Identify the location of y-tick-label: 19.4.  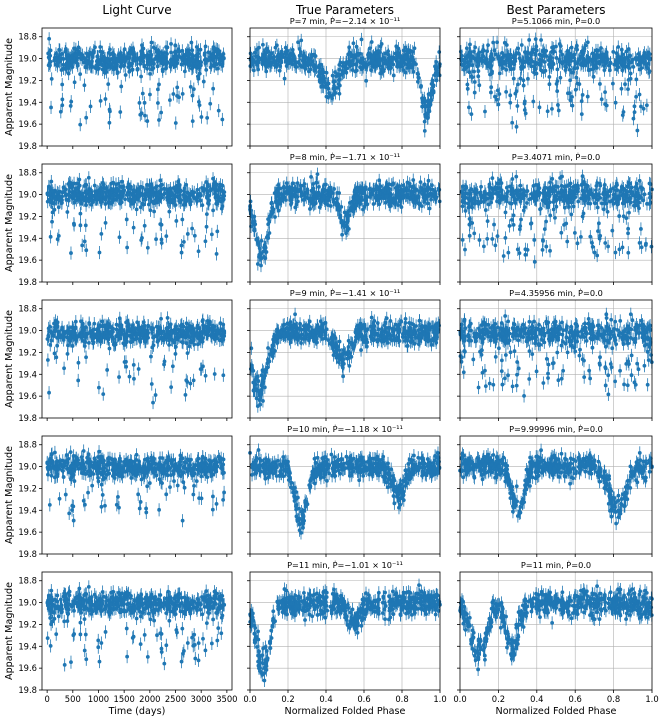
(27, 238).